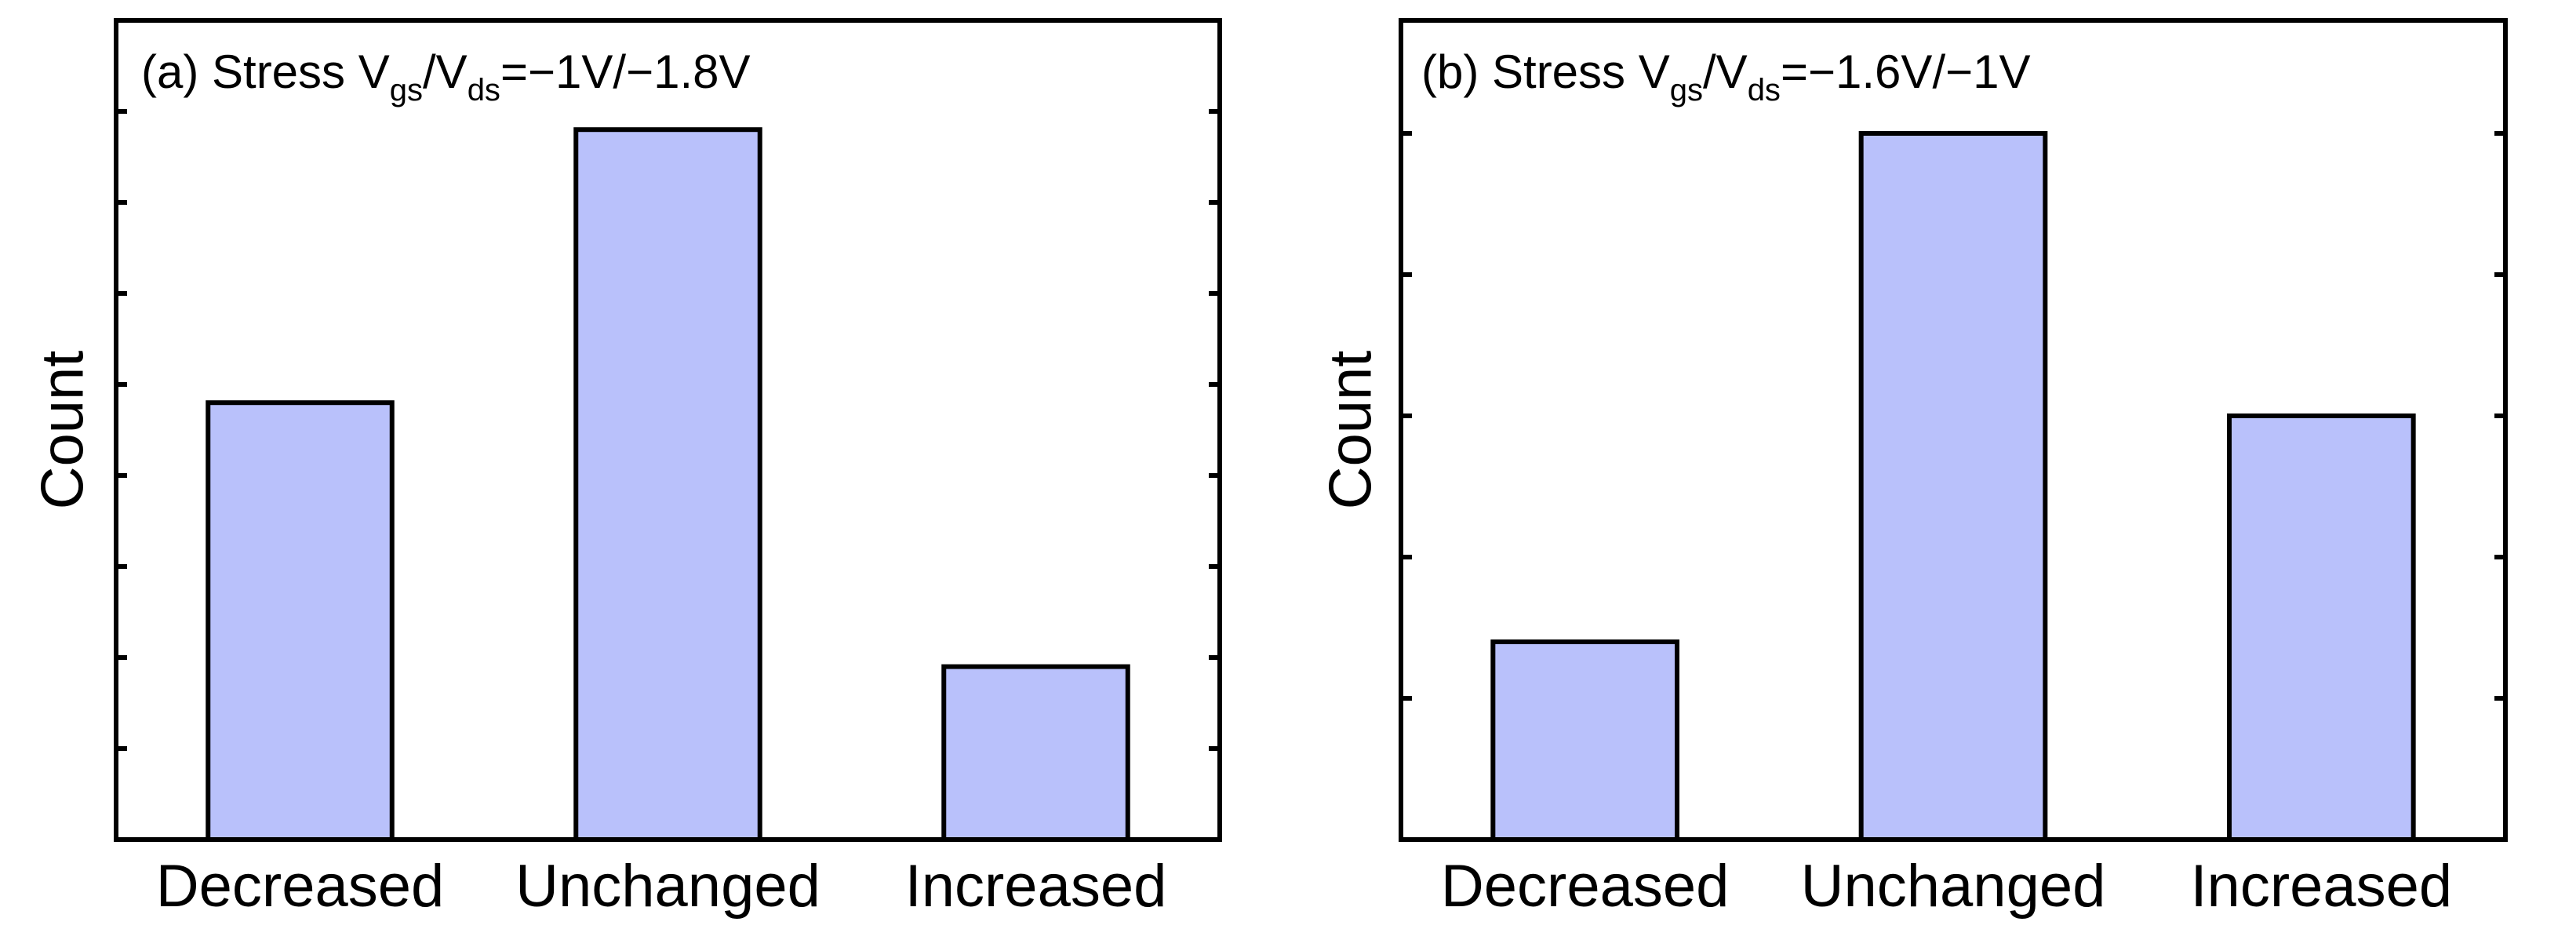 Image resolution: width=2576 pixels, height=929 pixels. I want to click on chart-title-a: (a) Stress Vgs/Vds=−1V/−1.8V, so click(446, 76).